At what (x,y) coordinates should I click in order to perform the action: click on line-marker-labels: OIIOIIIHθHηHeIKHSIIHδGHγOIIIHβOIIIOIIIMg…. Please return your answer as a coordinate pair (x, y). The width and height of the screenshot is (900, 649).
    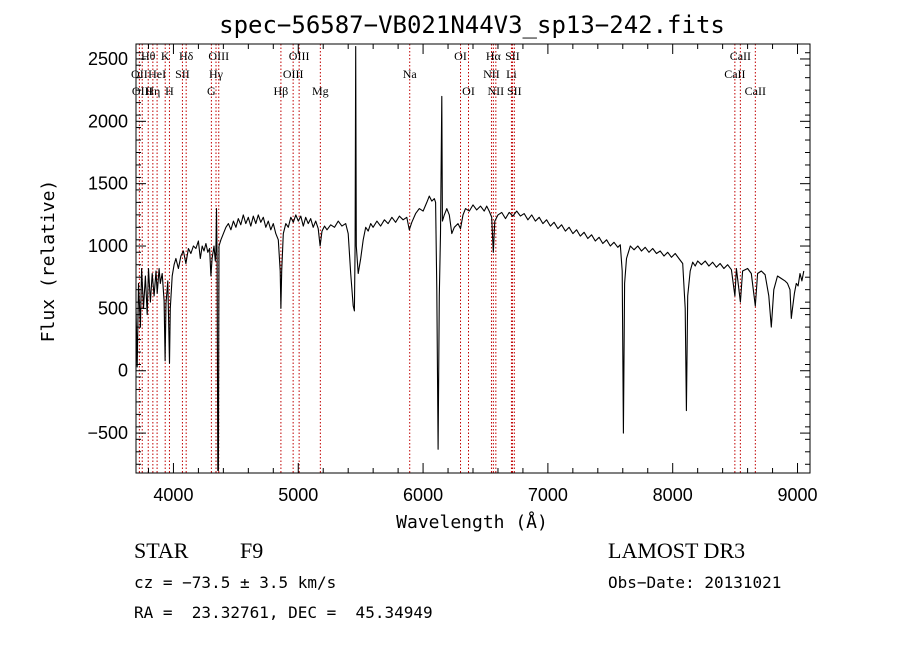
    Looking at the image, I should click on (448, 73).